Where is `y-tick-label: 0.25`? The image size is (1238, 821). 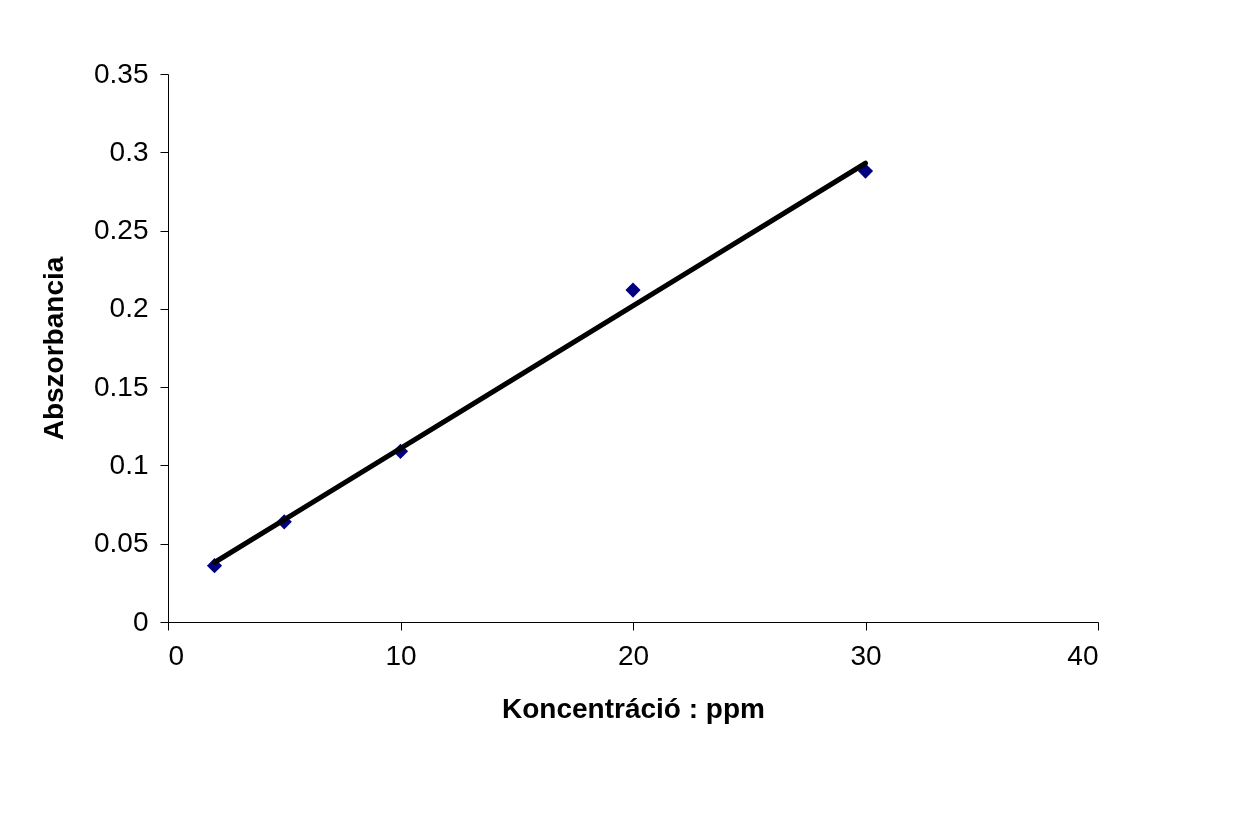 y-tick-label: 0.25 is located at coordinates (121, 230).